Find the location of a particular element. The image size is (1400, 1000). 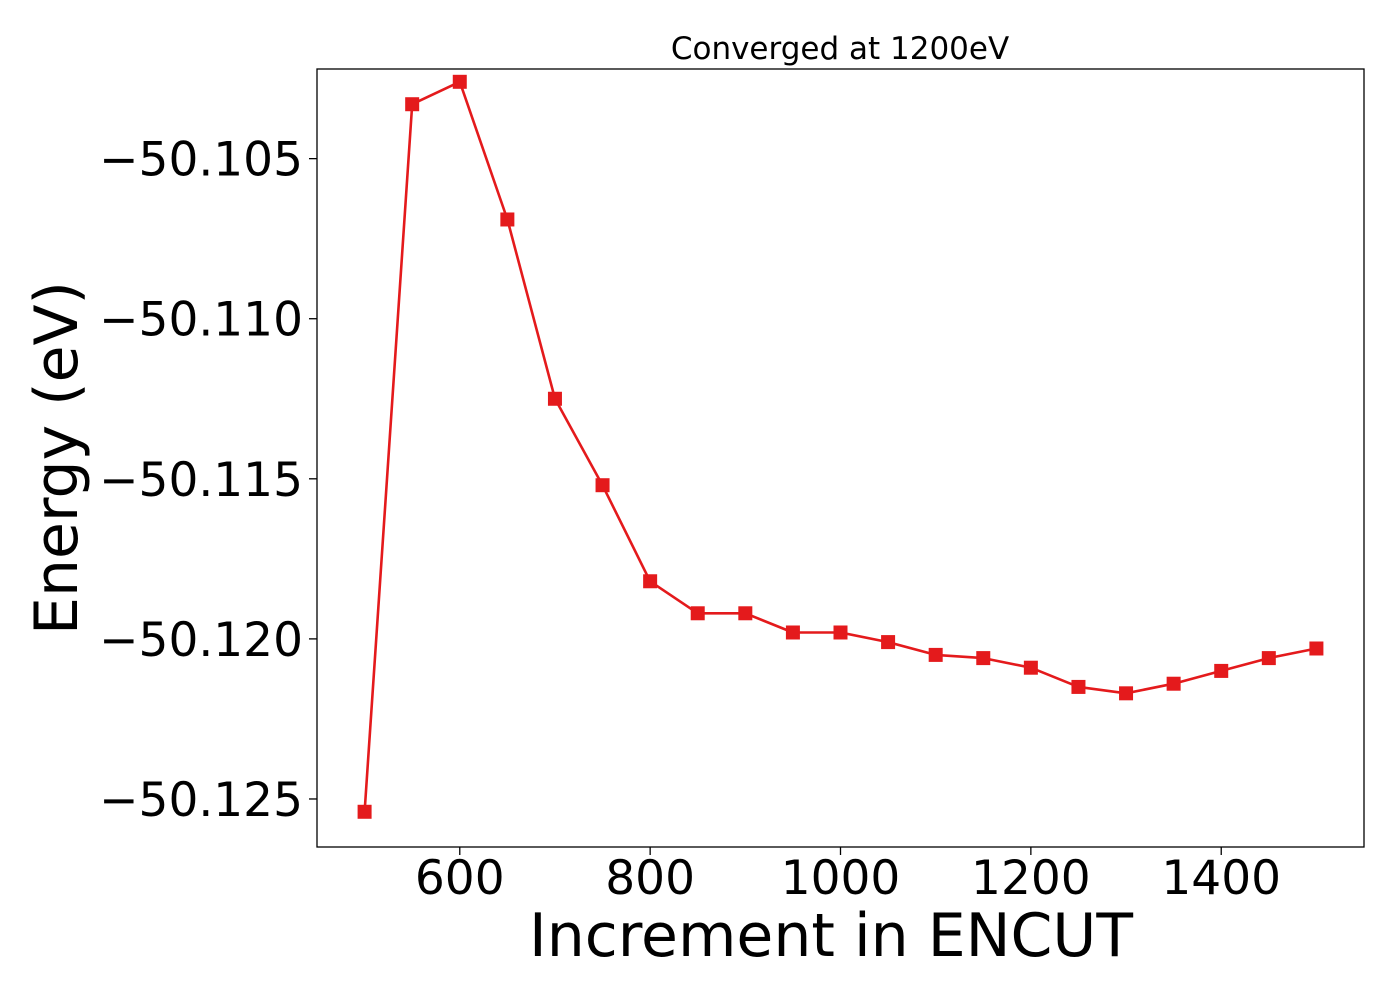

x-axis: 600 800 1000 1200 1400 is located at coordinates (848, 876).